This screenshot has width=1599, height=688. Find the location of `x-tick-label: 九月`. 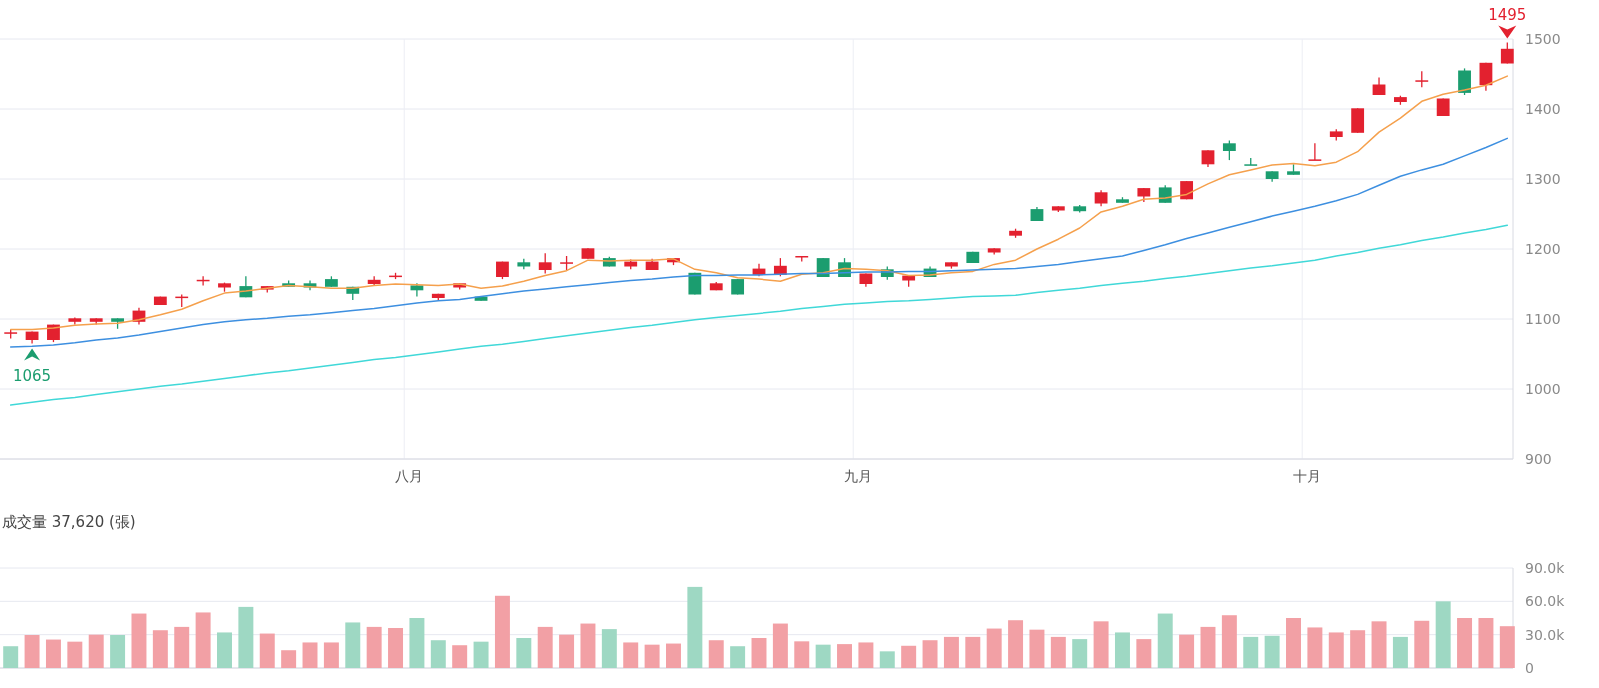

x-tick-label: 九月 is located at coordinates (857, 476).